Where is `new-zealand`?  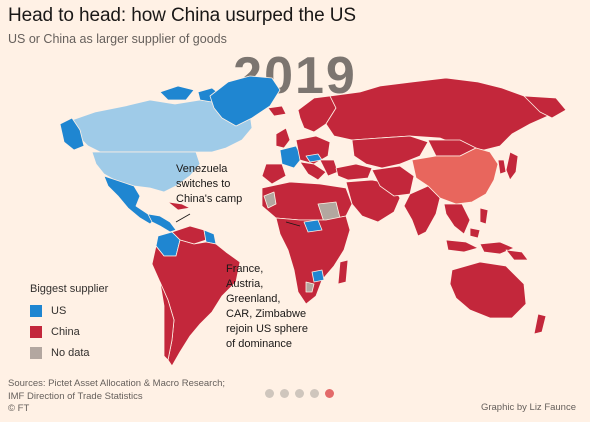
new-zealand is located at coordinates (540, 324).